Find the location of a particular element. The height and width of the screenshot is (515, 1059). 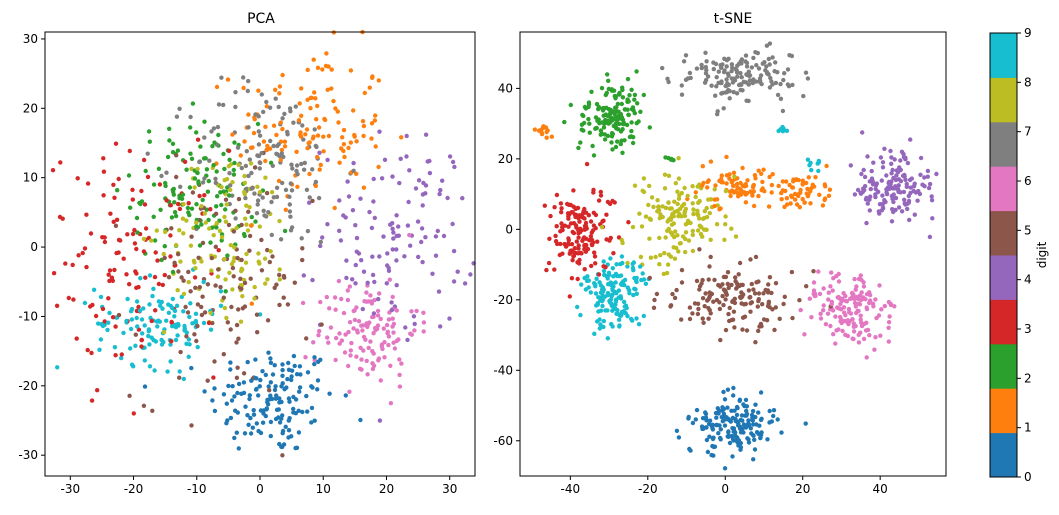

pca-xtick-label: 20 is located at coordinates (386, 489).